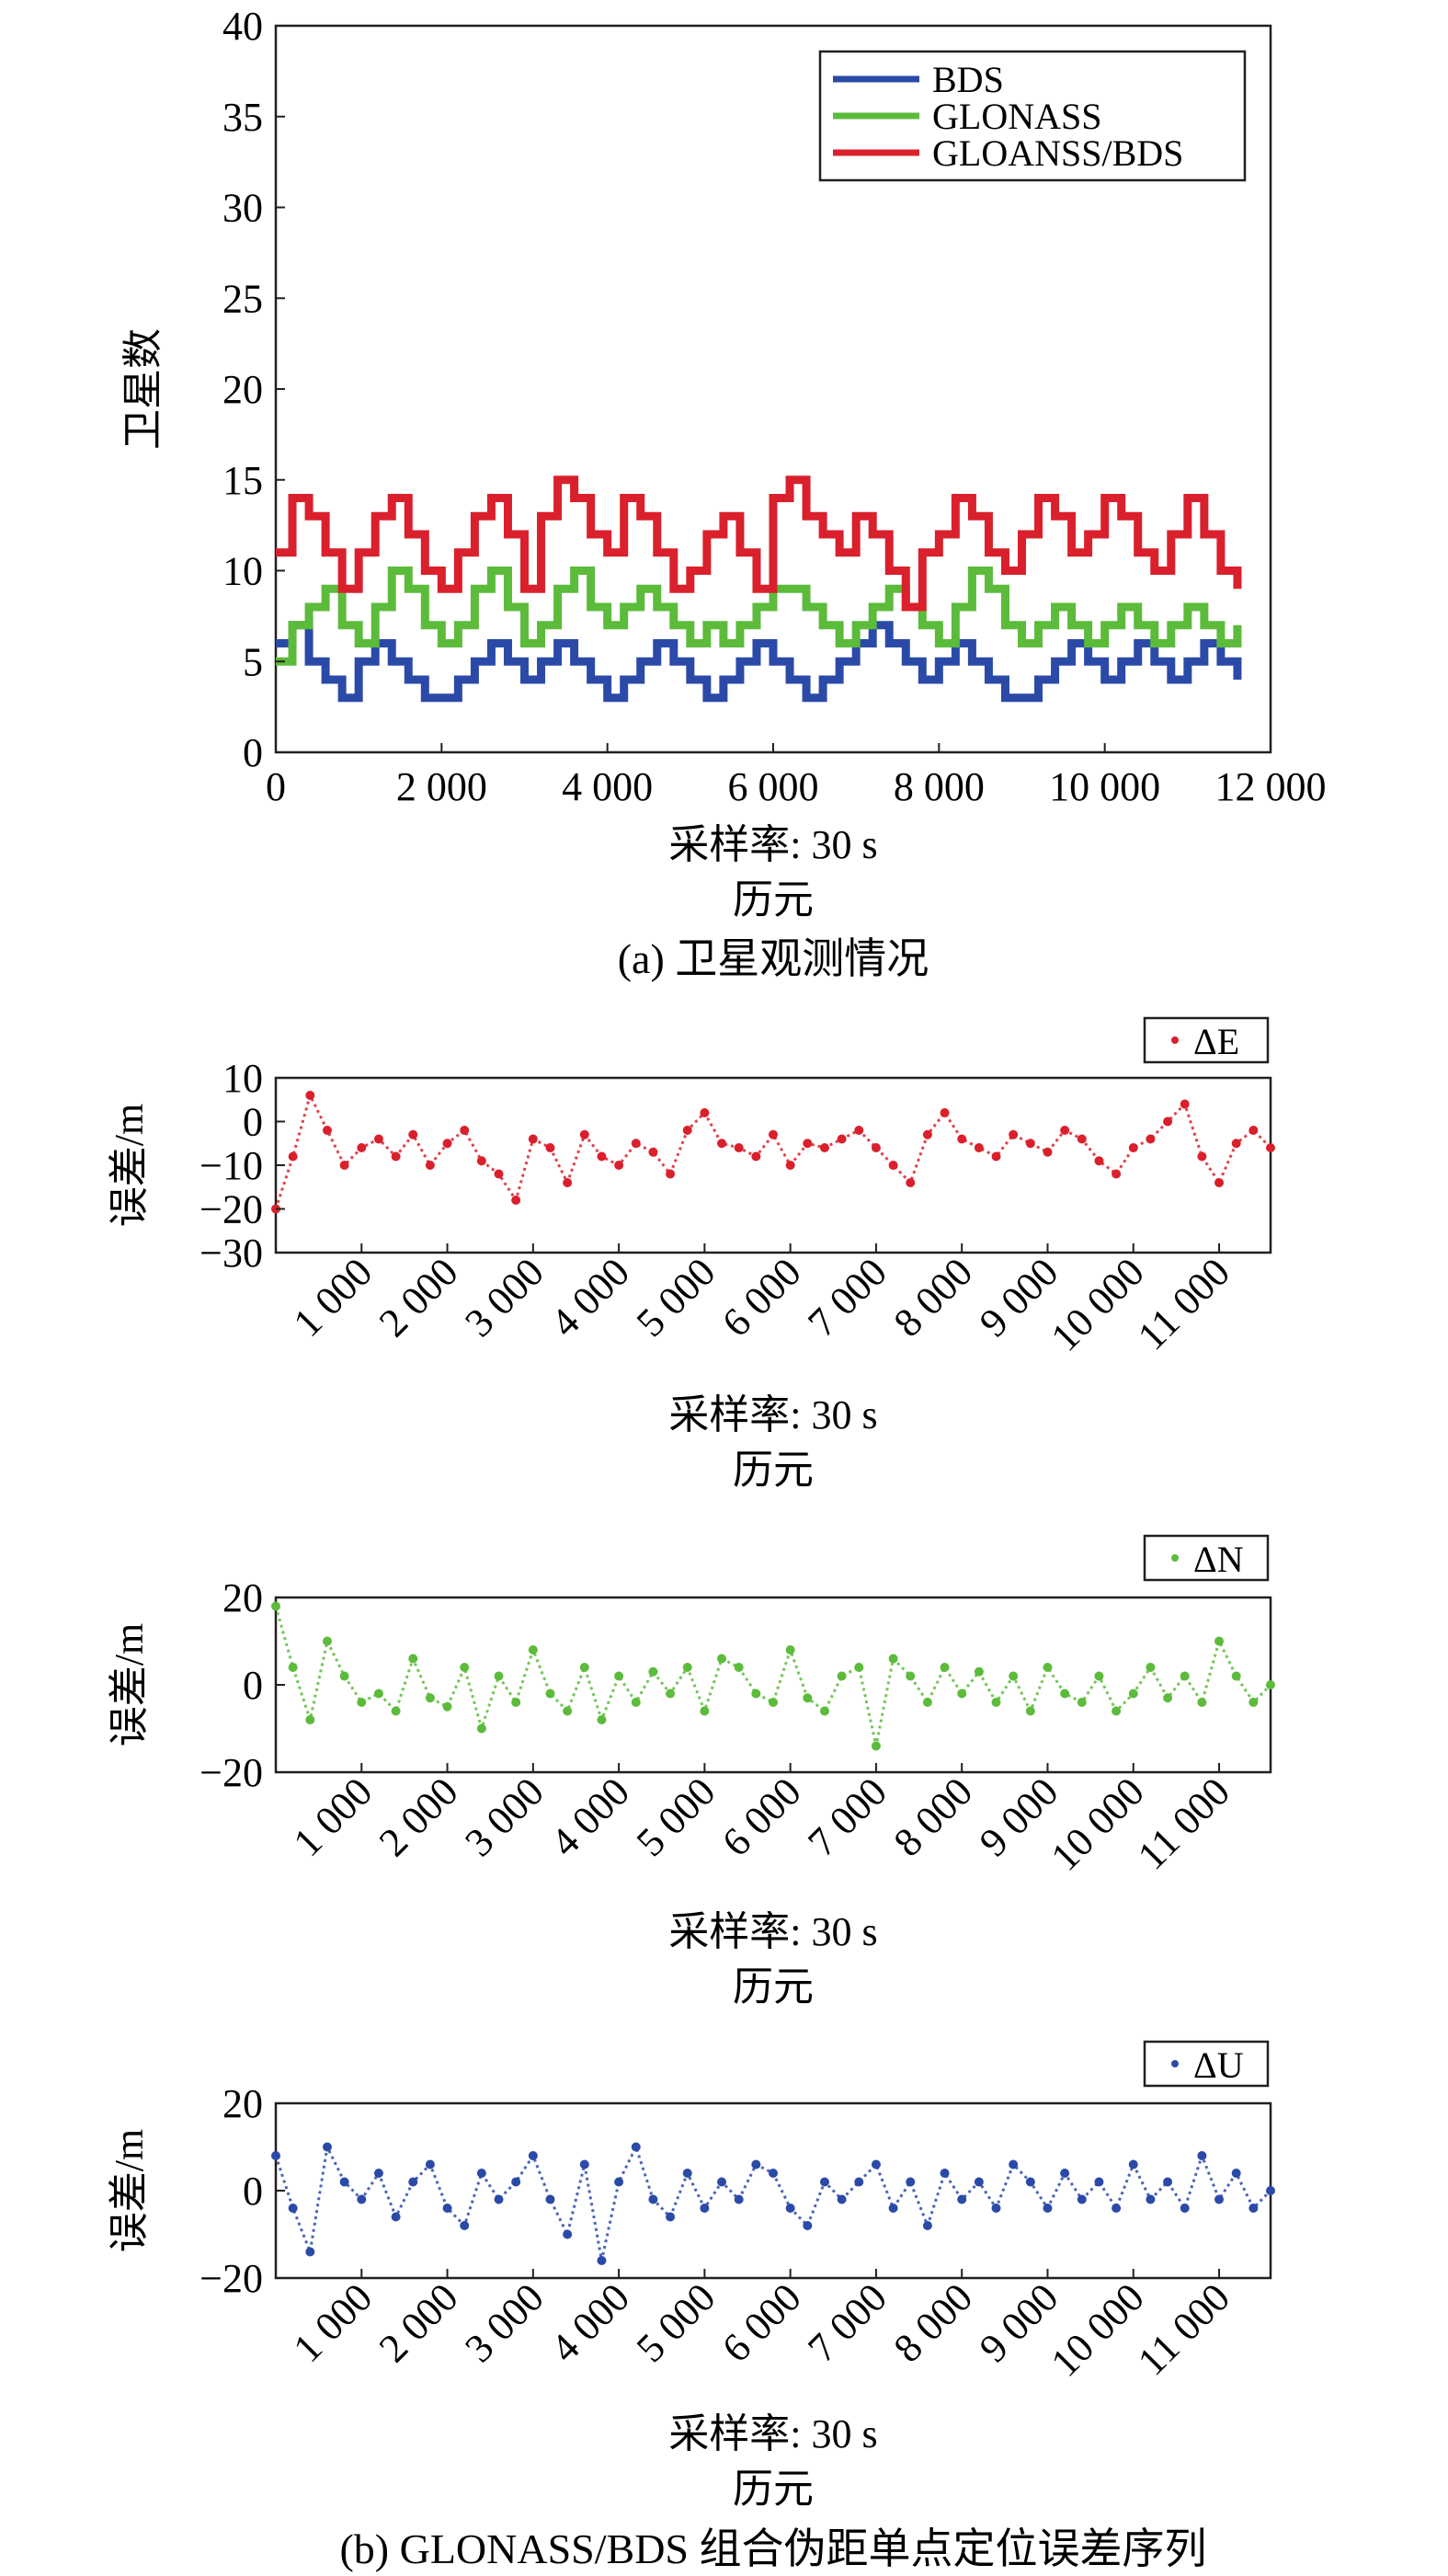 The height and width of the screenshot is (2576, 1448). I want to click on series-line-gloanssbds, so click(759, 543).